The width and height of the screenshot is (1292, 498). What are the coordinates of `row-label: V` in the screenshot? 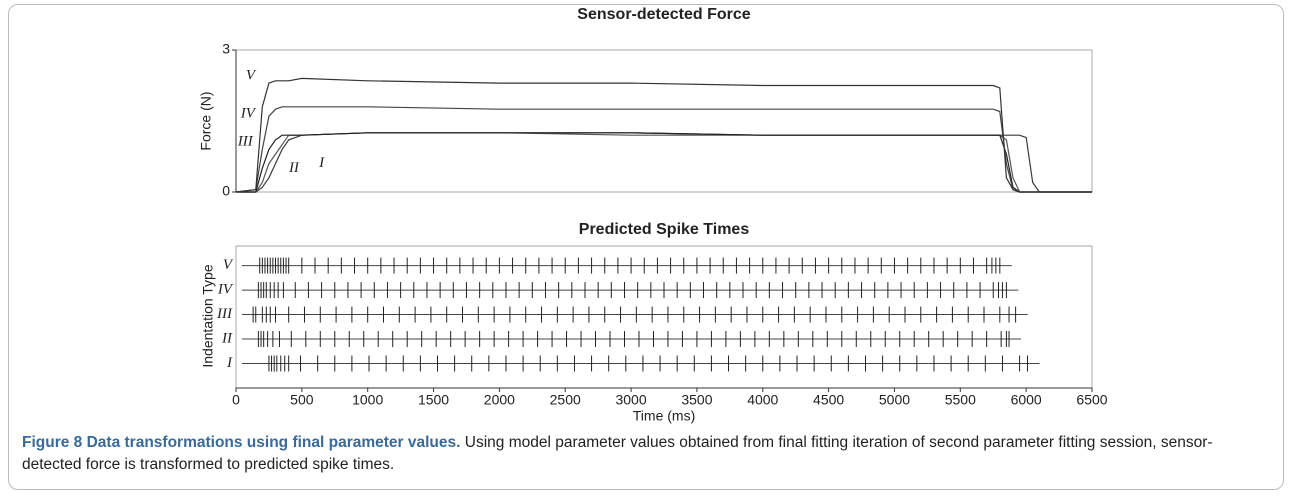 It's located at (228, 265).